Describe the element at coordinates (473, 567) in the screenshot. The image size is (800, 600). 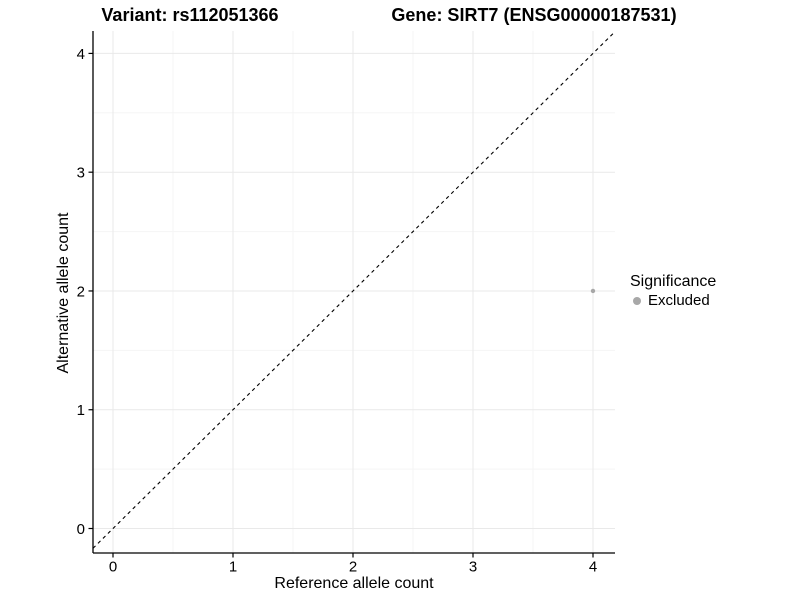
I see `x-tick-label: 3` at that location.